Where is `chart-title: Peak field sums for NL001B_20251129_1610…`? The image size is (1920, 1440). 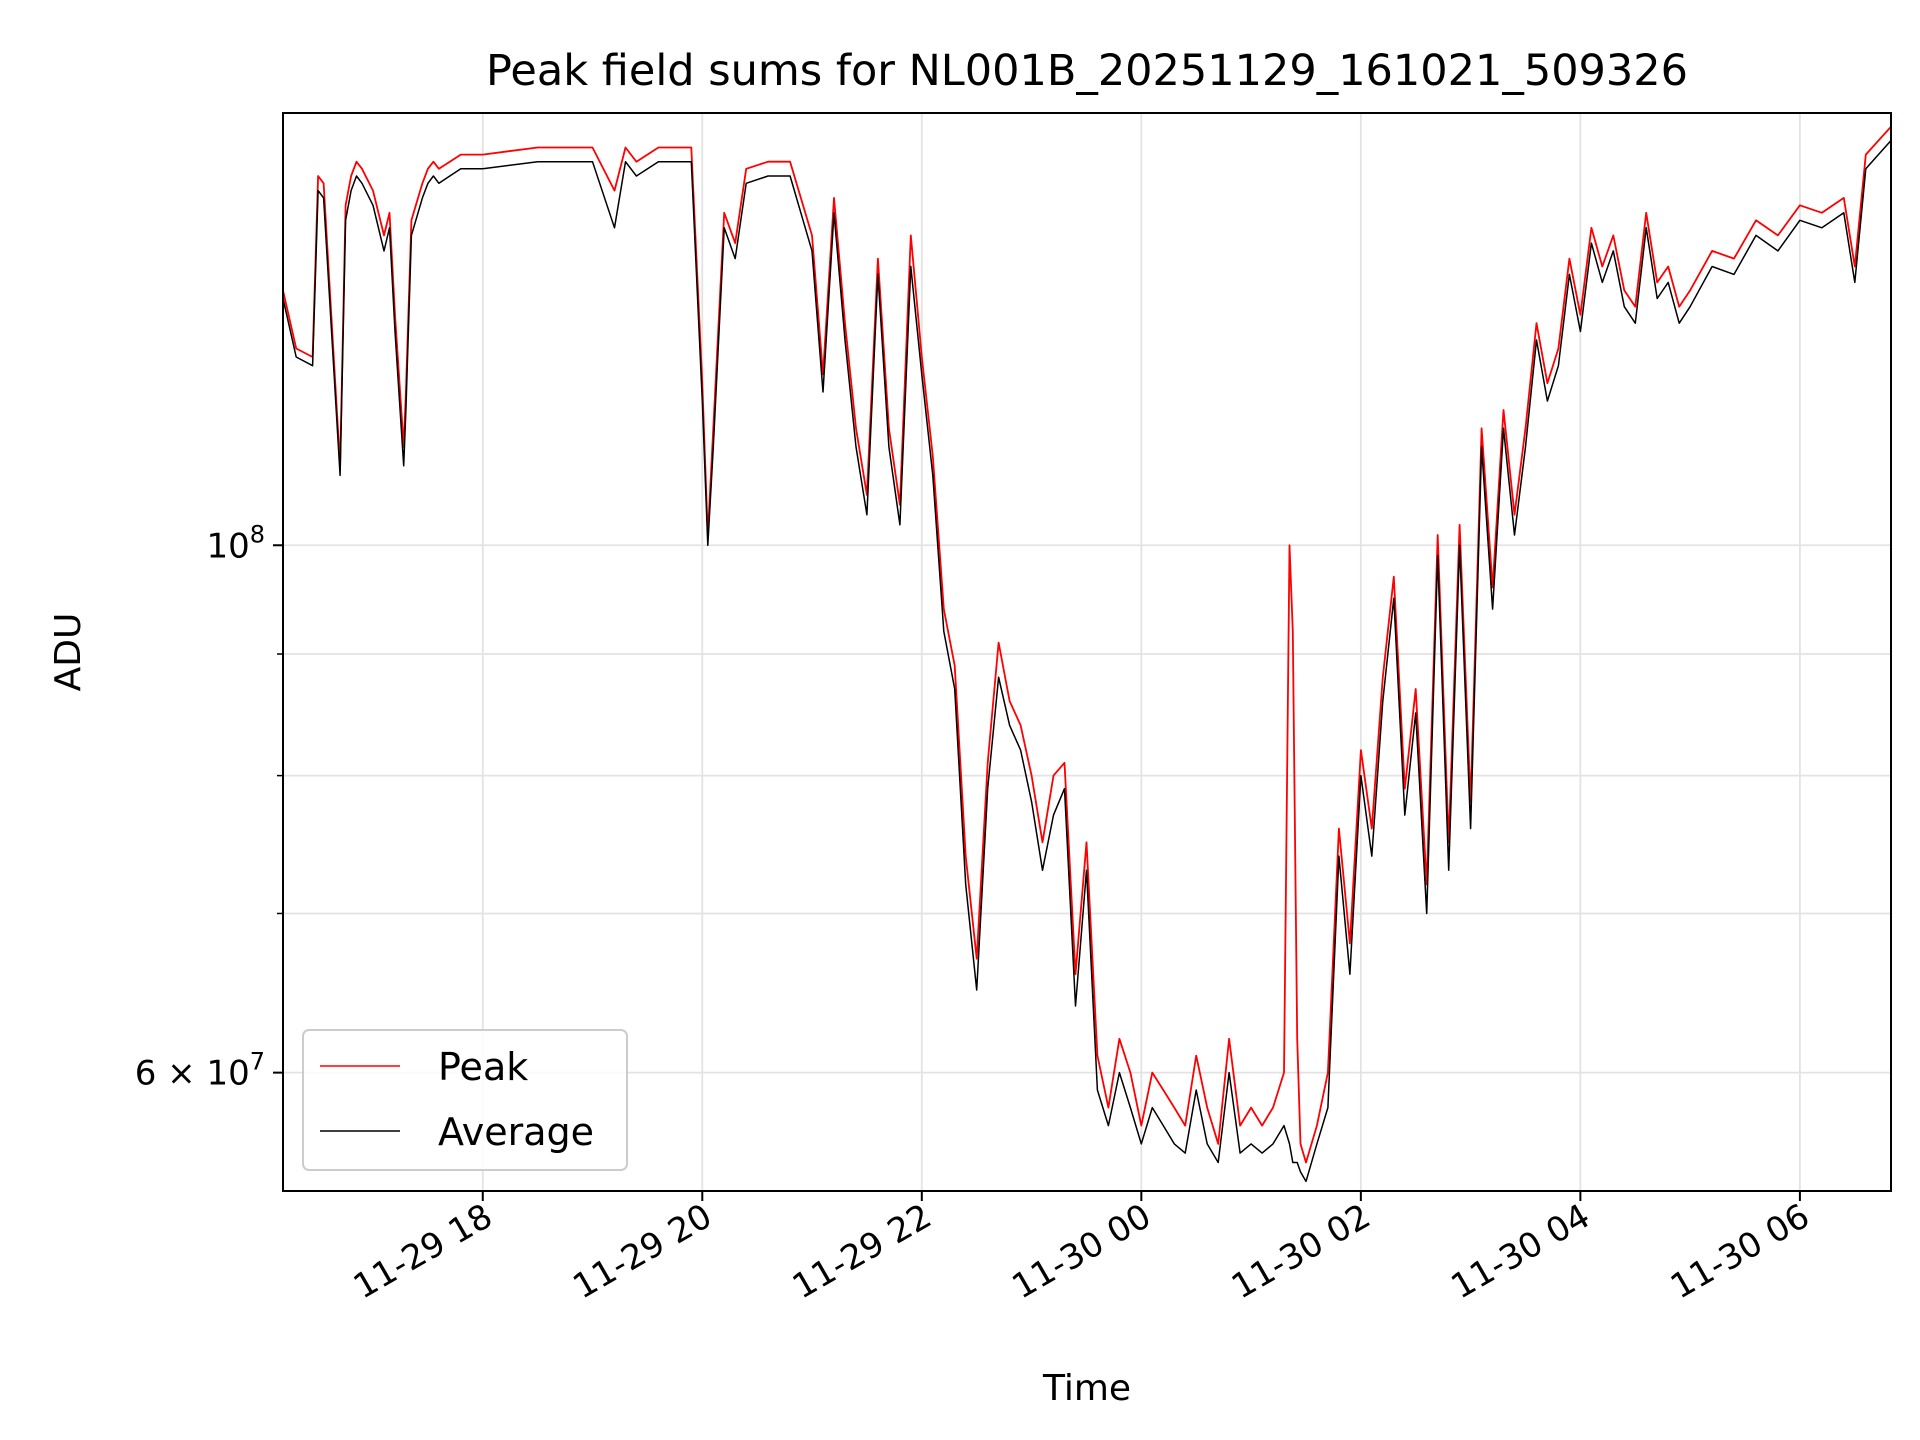 chart-title: Peak field sums for NL001B_20251129_1610… is located at coordinates (1087, 71).